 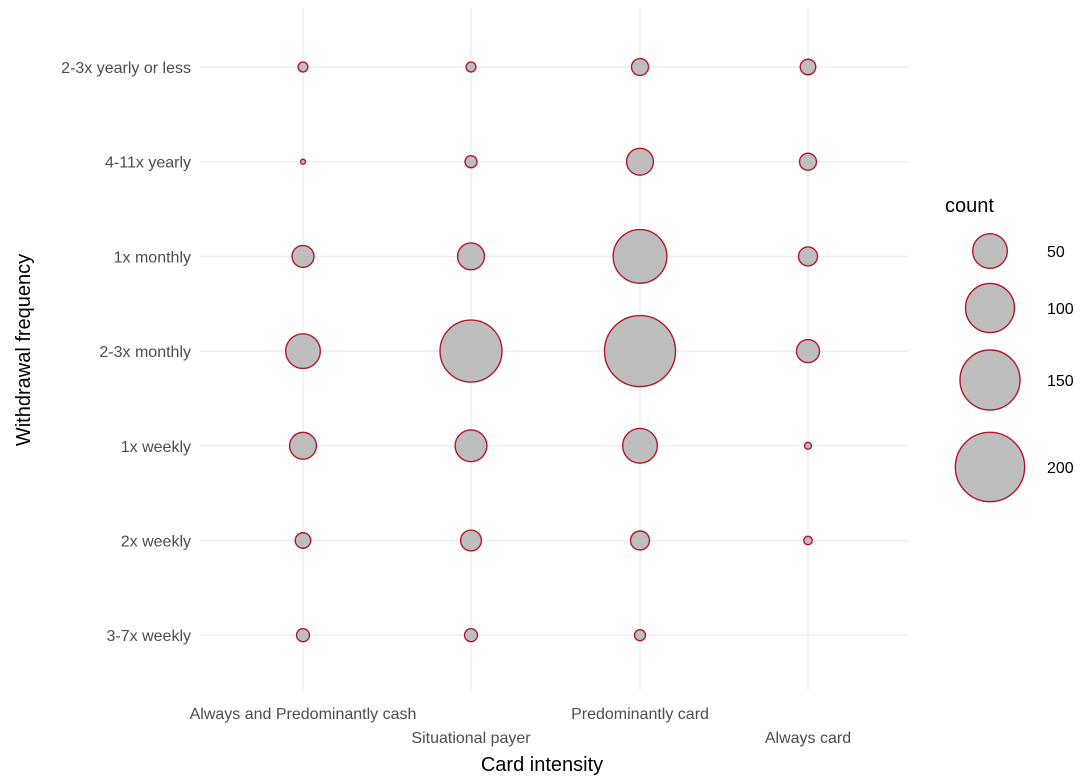 What do you see at coordinates (24, 350) in the screenshot?
I see `y-axis-title: Withdrawal frequency` at bounding box center [24, 350].